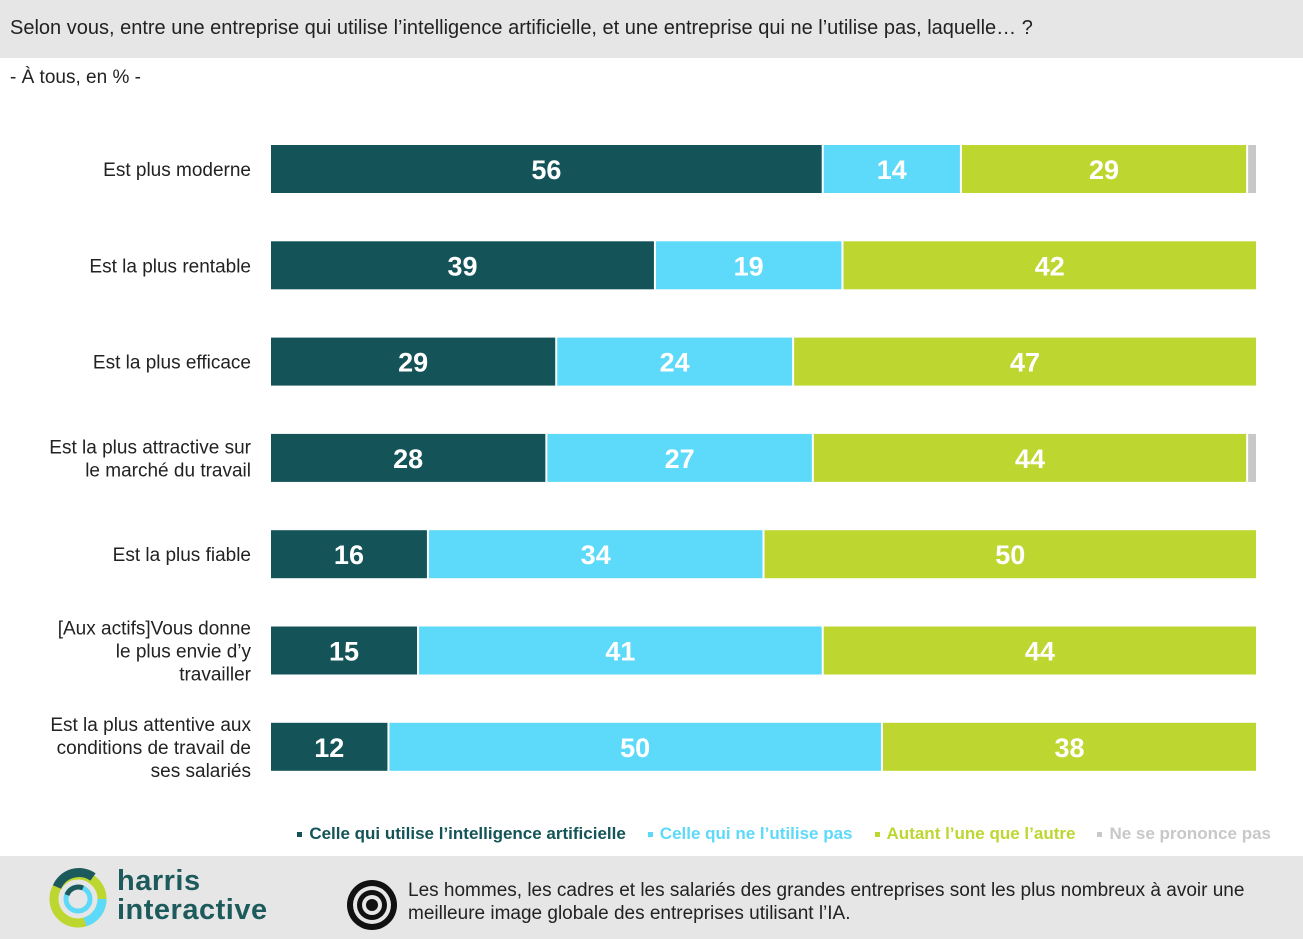 The image size is (1303, 939). I want to click on harris-interactive-logo: harris interactive, so click(165, 898).